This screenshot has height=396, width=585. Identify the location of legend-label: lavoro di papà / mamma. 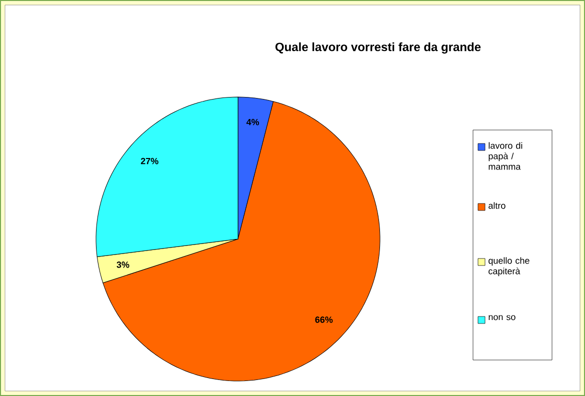
(505, 156).